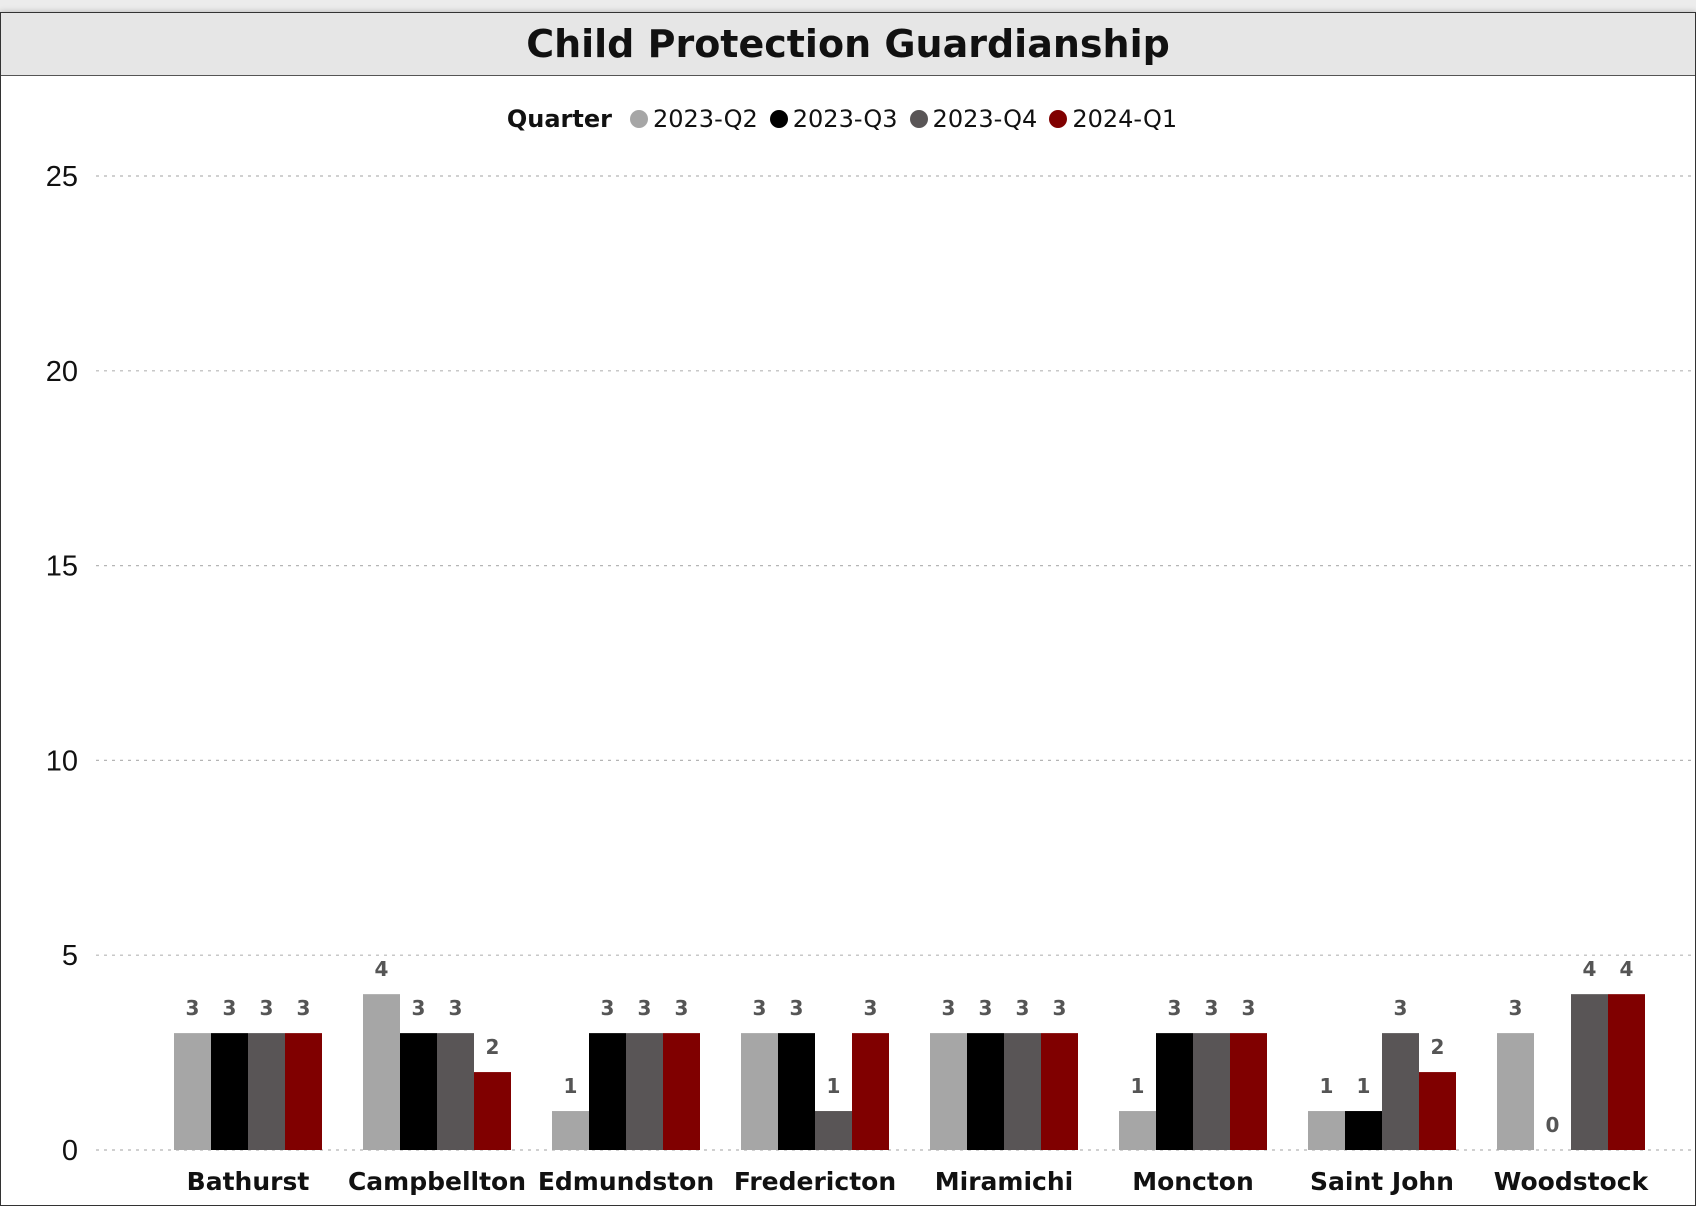 Image resolution: width=1696 pixels, height=1206 pixels. What do you see at coordinates (626, 1181) in the screenshot?
I see `x-category-label: Edmundston` at bounding box center [626, 1181].